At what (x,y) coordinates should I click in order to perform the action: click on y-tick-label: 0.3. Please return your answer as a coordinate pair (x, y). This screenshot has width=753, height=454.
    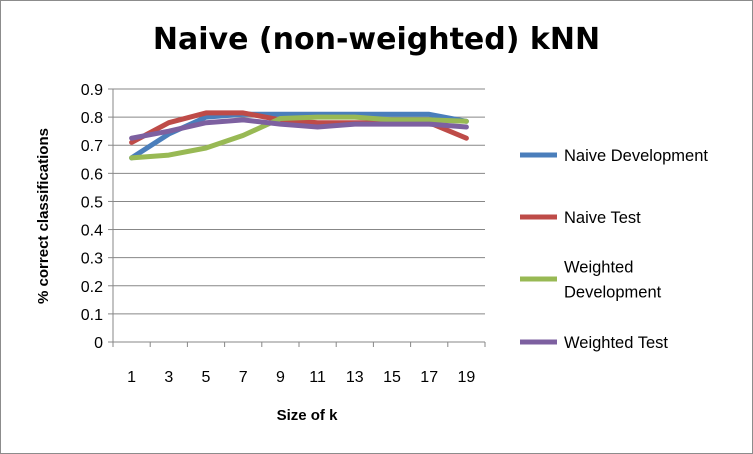
    Looking at the image, I should click on (92, 259).